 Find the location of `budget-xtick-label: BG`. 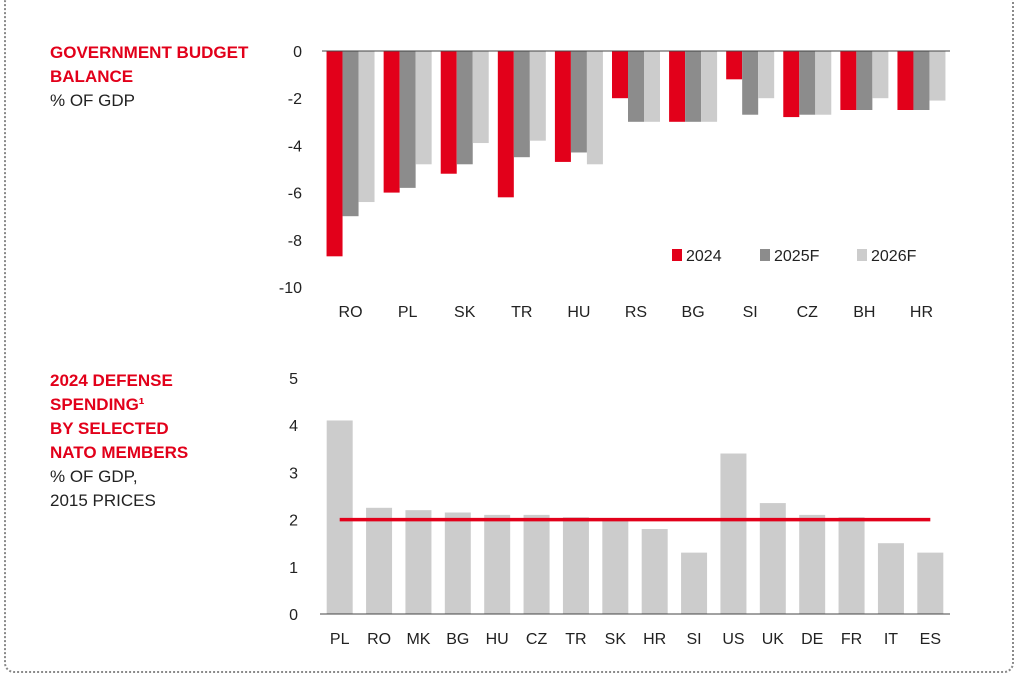

budget-xtick-label: BG is located at coordinates (693, 312).